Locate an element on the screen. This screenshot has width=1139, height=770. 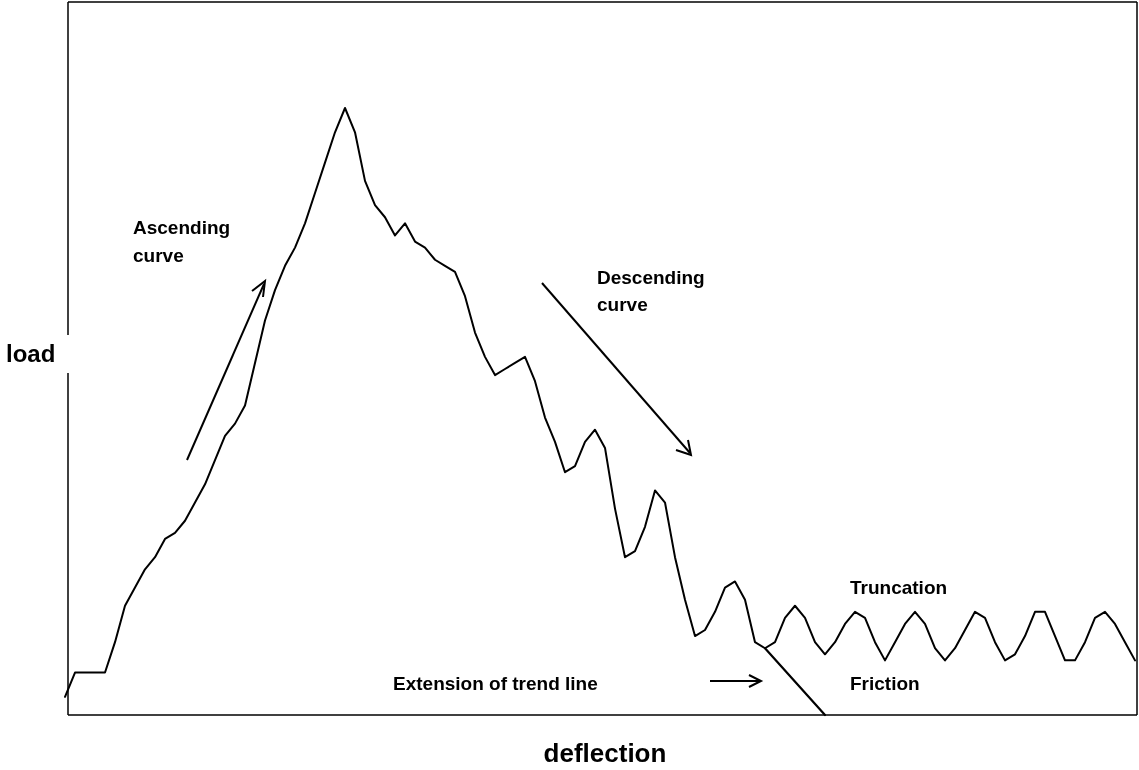
annotation: Descending curve is located at coordinates (651, 291).